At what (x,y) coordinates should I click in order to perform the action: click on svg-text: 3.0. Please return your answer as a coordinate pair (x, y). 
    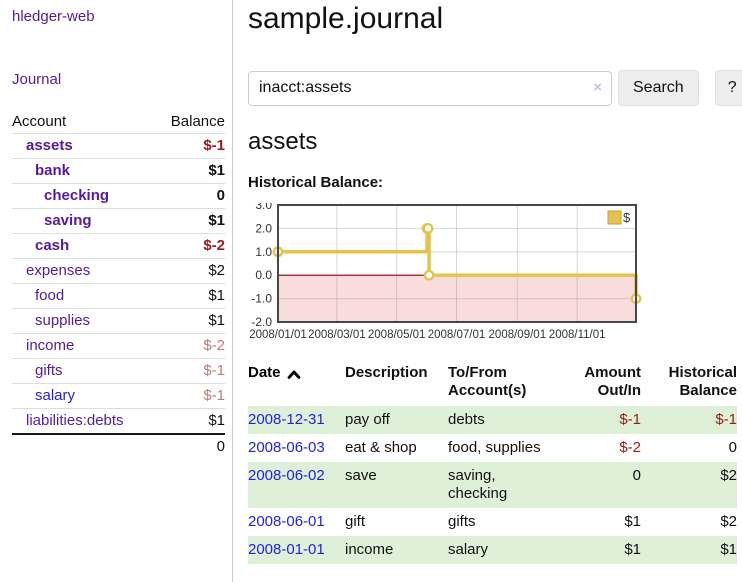
    Looking at the image, I should click on (263, 207).